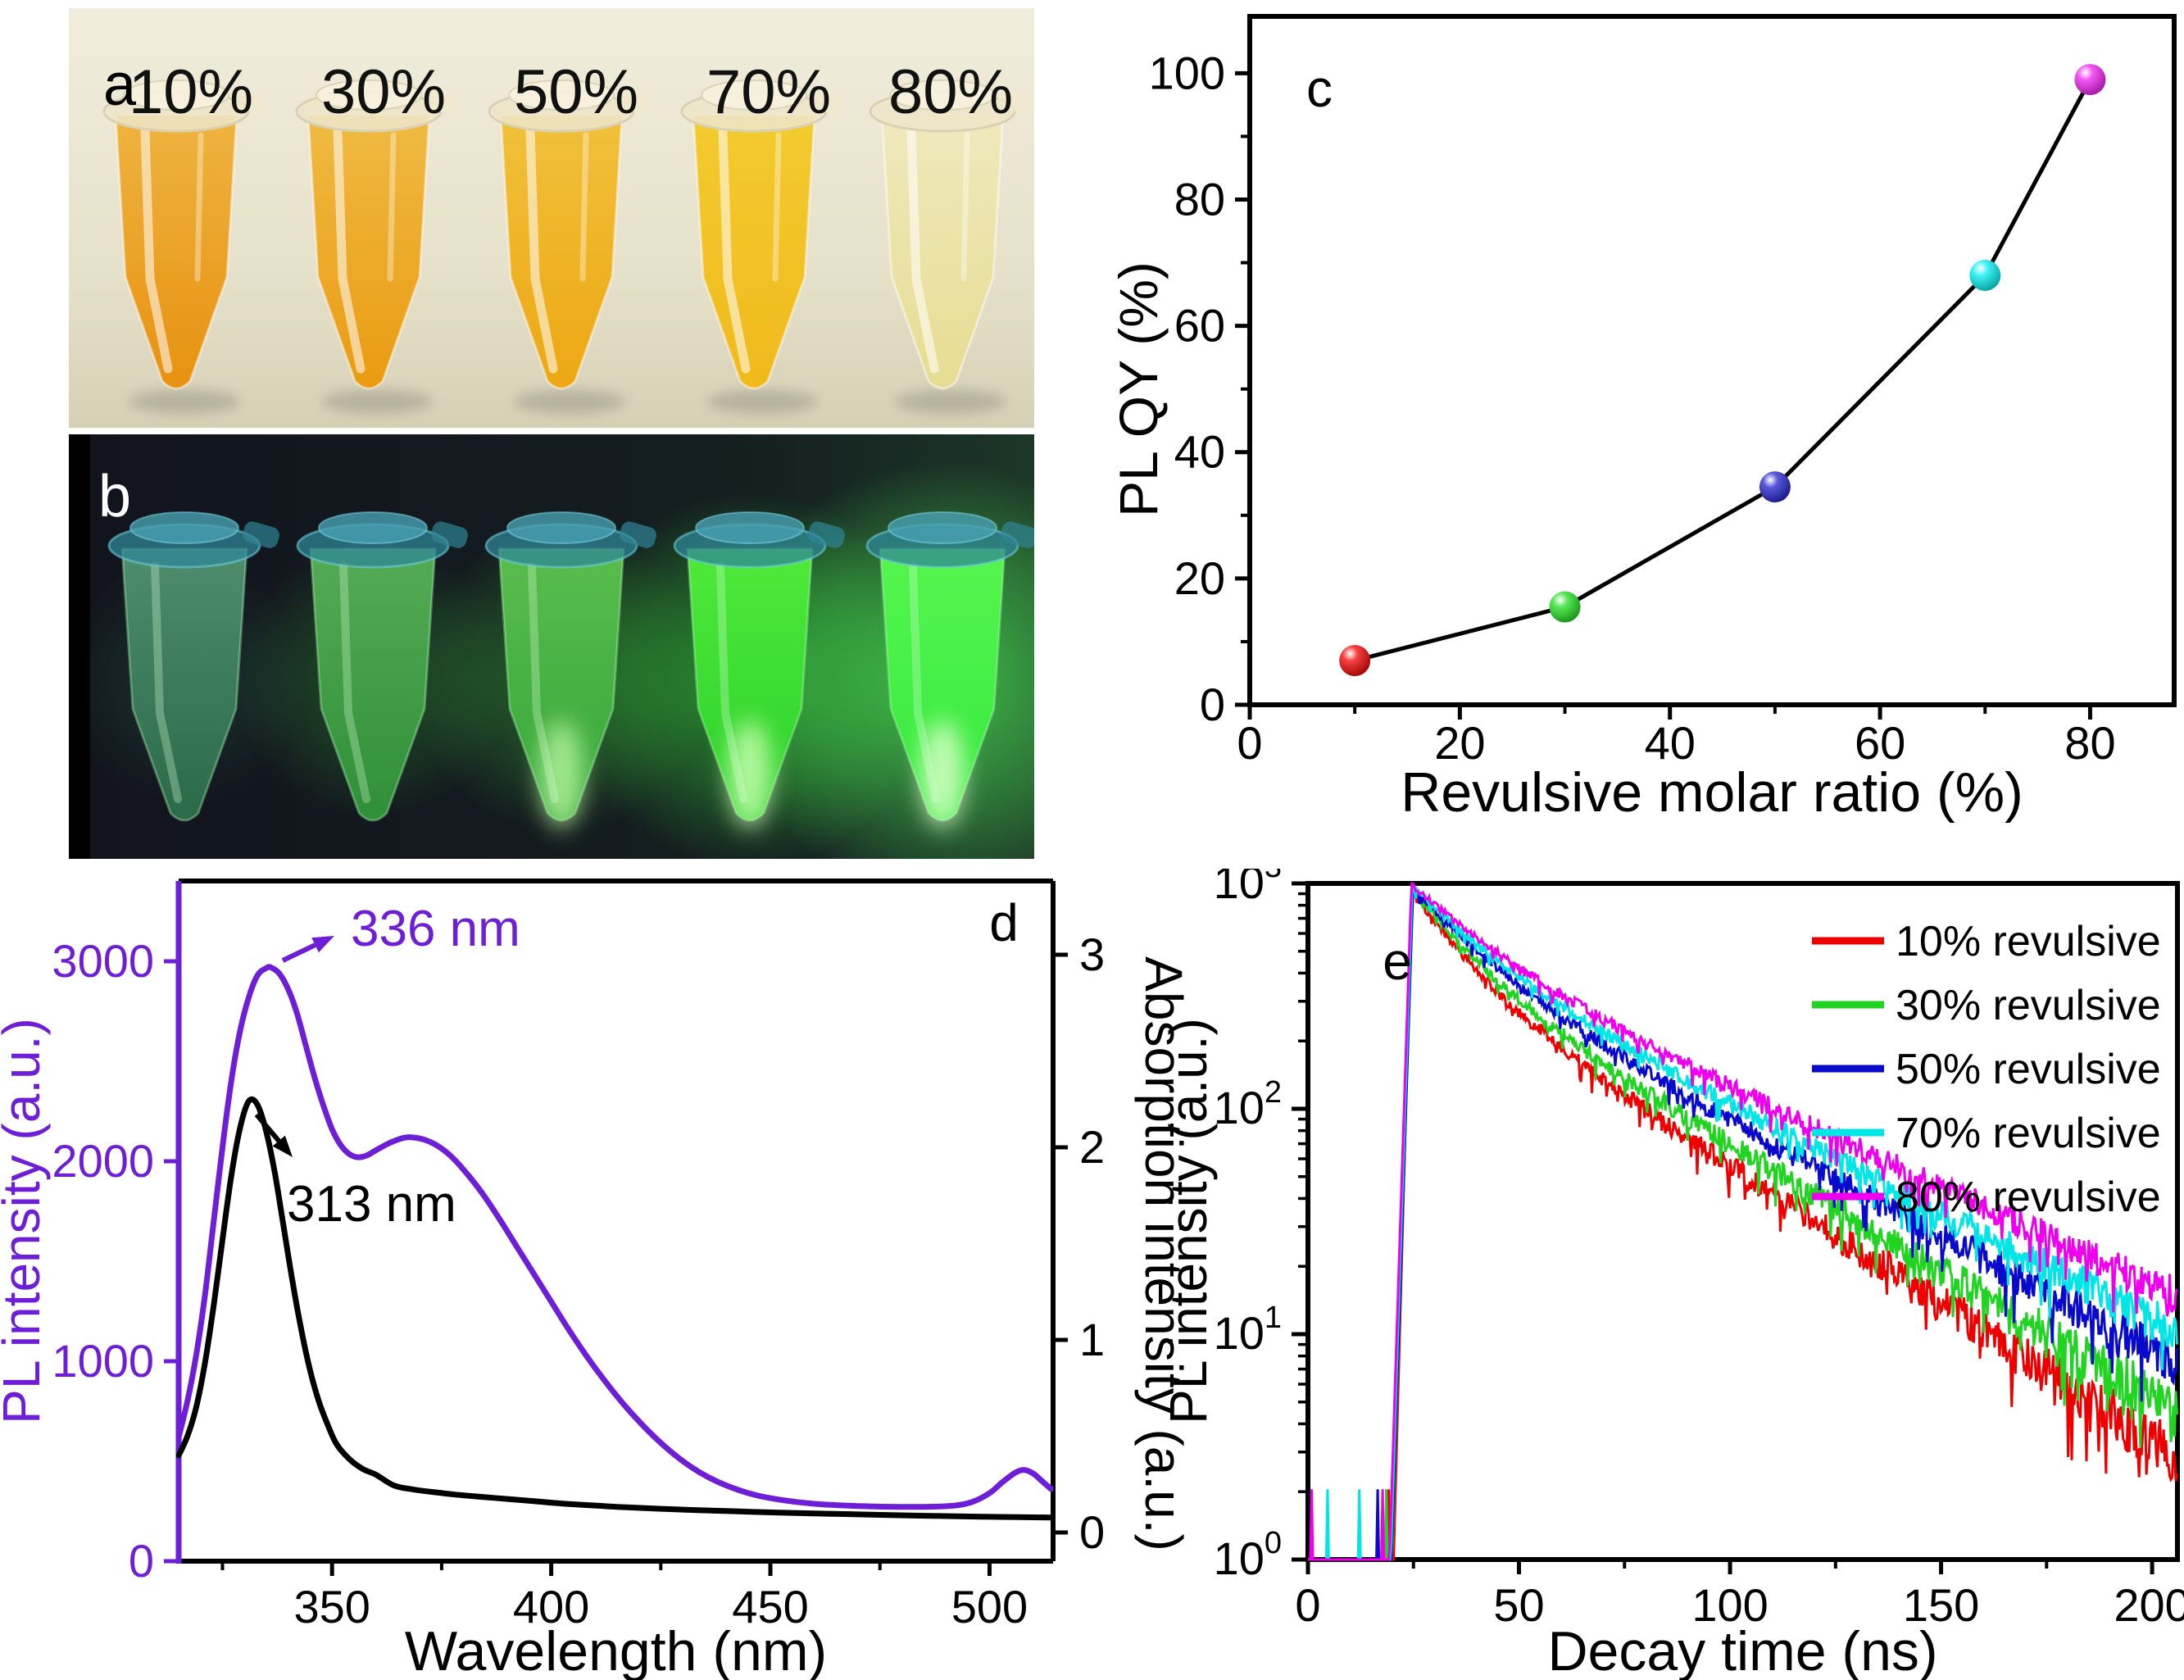 The image size is (2184, 1680). I want to click on y-tick-label: 80, so click(1199, 199).